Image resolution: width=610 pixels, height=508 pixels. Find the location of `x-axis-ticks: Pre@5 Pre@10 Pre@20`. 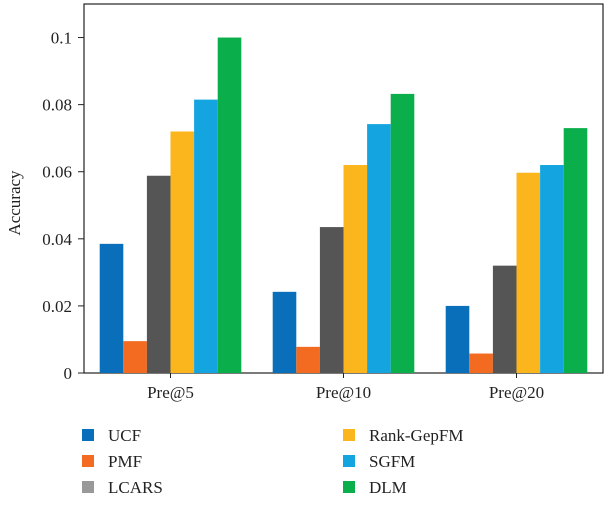

x-axis-ticks: Pre@5 Pre@10 Pre@20 is located at coordinates (345, 387).